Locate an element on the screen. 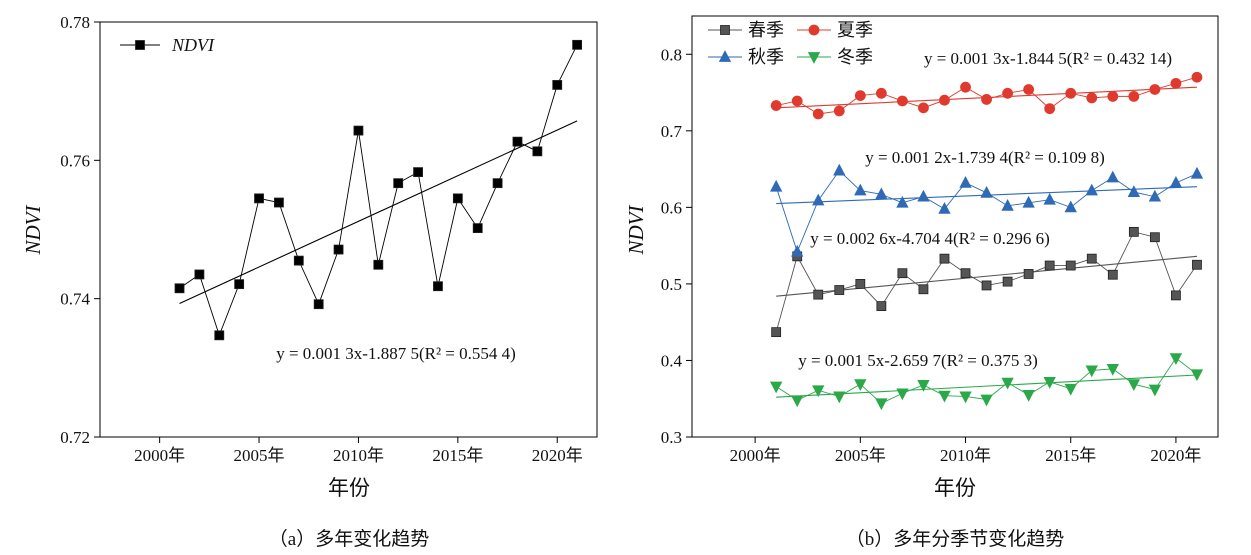 The image size is (1251, 555). b-x-tick-label: 2015年 is located at coordinates (1070, 455).